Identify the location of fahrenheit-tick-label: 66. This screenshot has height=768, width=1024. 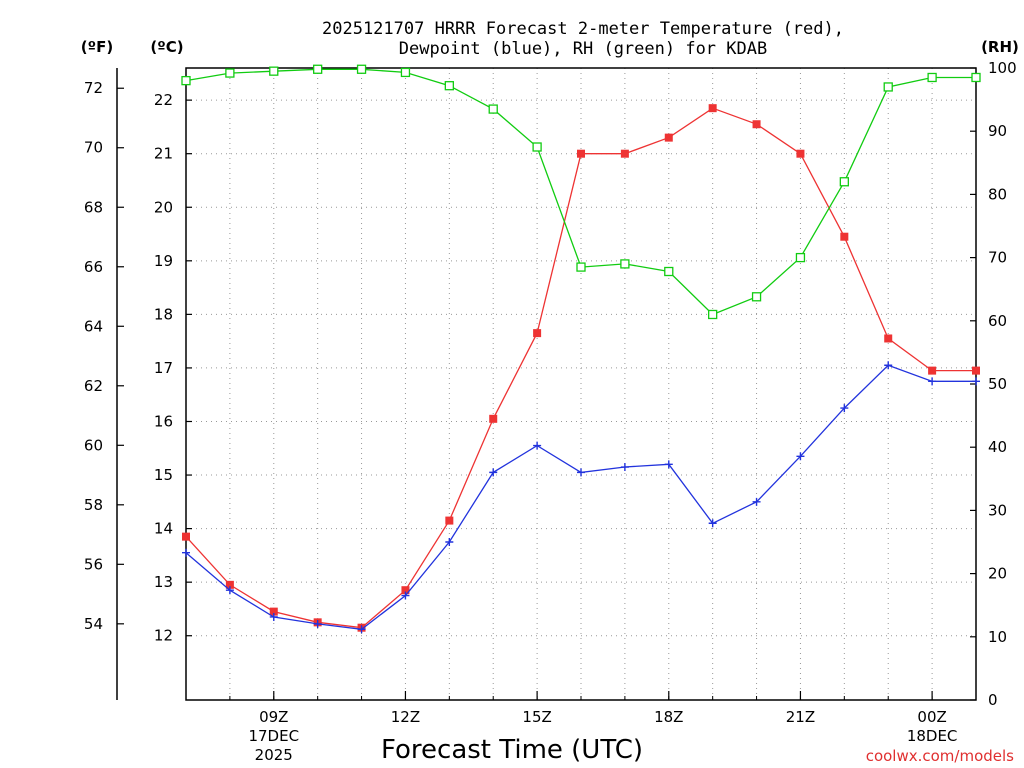
(93, 267).